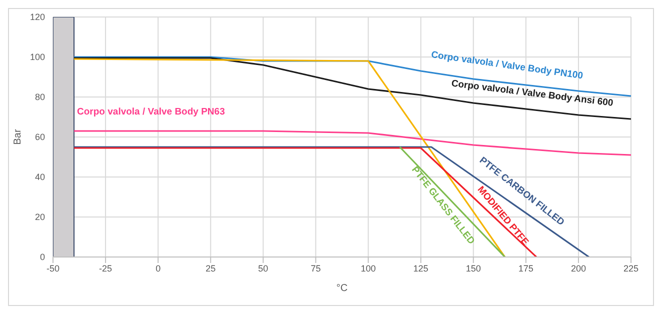 The height and width of the screenshot is (314, 660). What do you see at coordinates (53, 268) in the screenshot?
I see `x-tick-label: -50` at bounding box center [53, 268].